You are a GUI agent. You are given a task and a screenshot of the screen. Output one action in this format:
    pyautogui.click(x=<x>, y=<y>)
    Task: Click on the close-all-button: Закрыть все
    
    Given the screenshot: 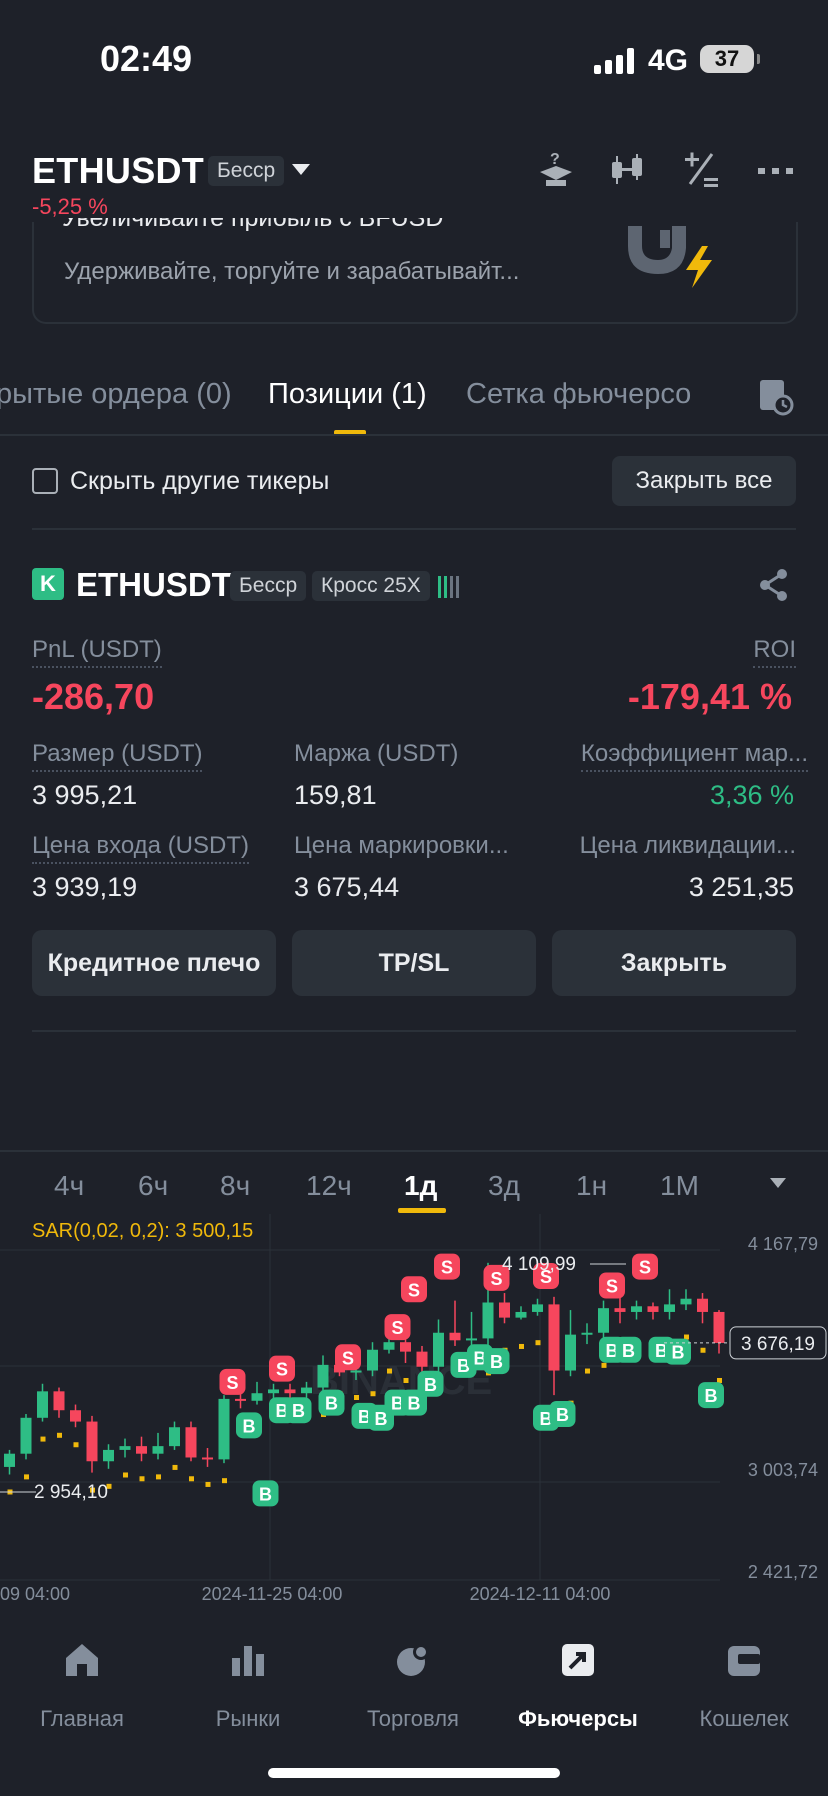 What is the action you would take?
    pyautogui.click(x=704, y=481)
    